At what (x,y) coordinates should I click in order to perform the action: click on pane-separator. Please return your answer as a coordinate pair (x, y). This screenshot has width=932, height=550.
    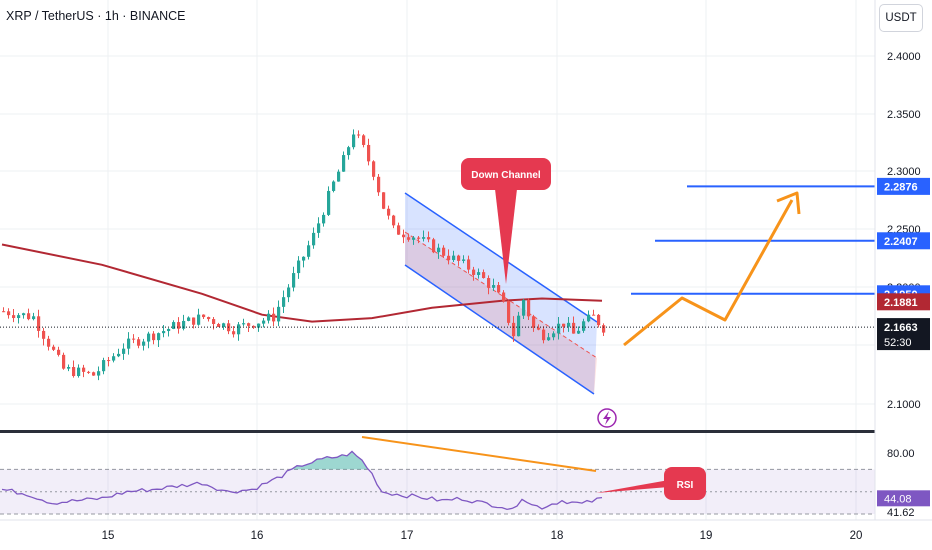
    Looking at the image, I should click on (466, 431).